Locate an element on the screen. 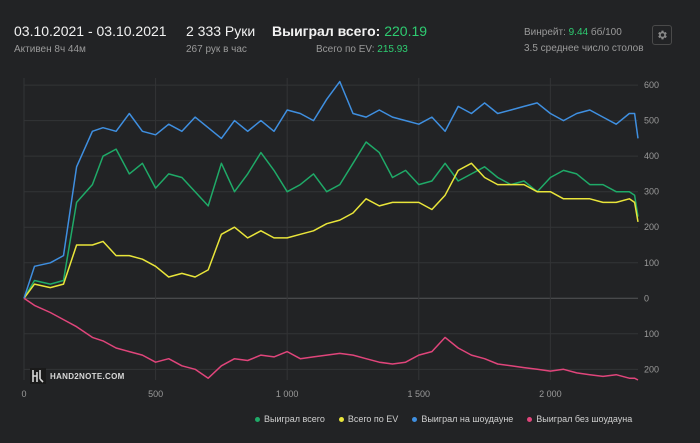  date-block: 03.10.2021 - 03.10.2021 Активен 8ч 44м is located at coordinates (90, 39).